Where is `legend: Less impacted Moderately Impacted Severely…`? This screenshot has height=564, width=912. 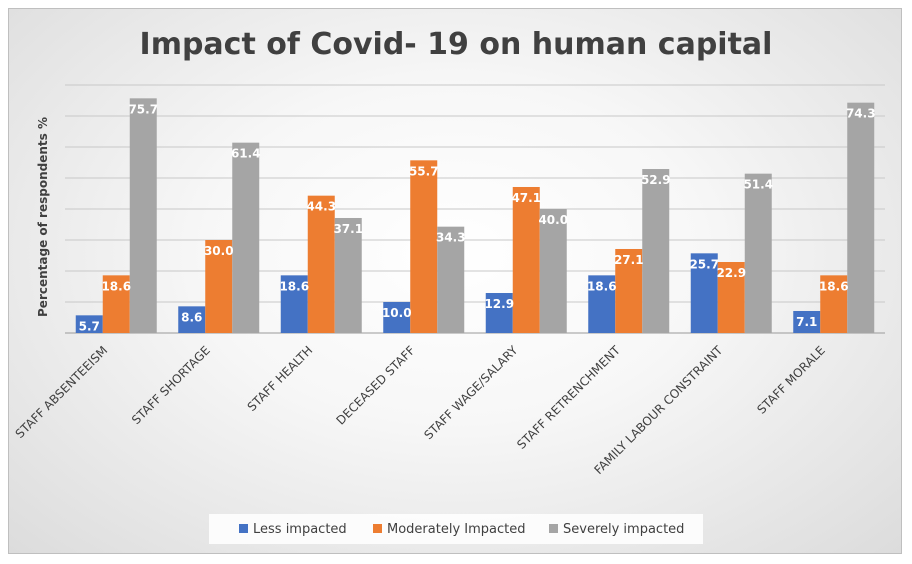 legend: Less impacted Moderately Impacted Severely… is located at coordinates (456, 529).